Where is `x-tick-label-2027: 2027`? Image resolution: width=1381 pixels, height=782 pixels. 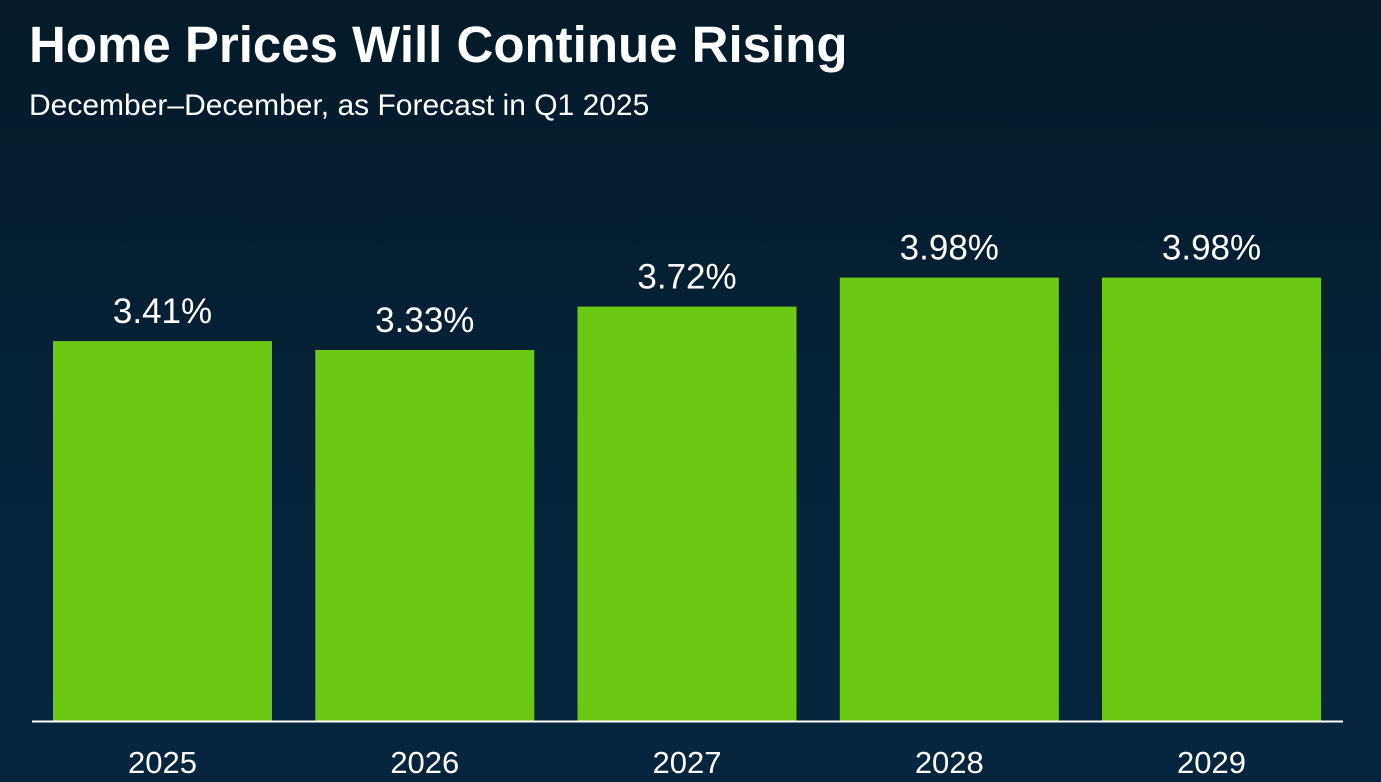 x-tick-label-2027: 2027 is located at coordinates (687, 762).